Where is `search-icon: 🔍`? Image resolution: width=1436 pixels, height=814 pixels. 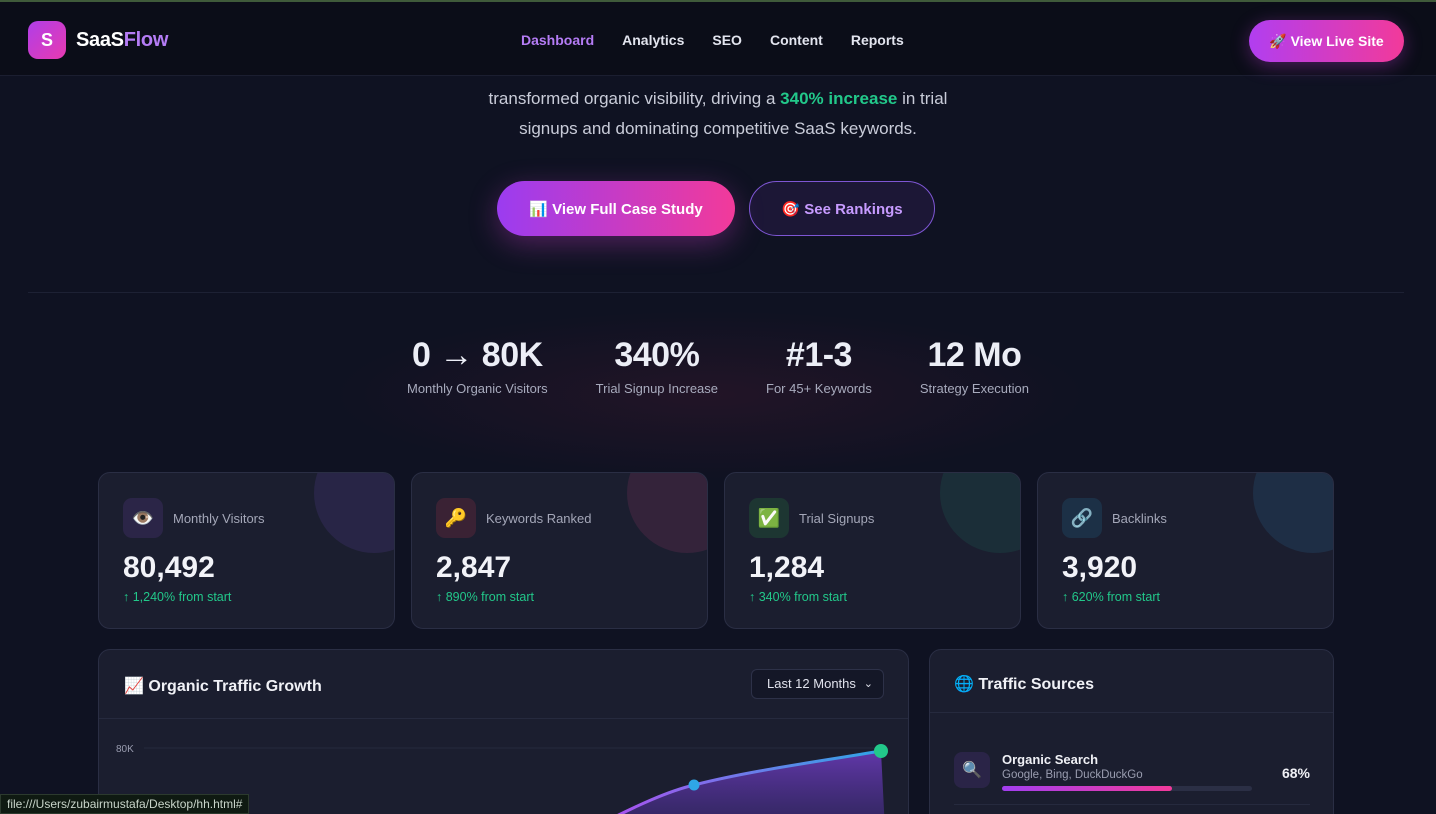 search-icon: 🔍 is located at coordinates (972, 770).